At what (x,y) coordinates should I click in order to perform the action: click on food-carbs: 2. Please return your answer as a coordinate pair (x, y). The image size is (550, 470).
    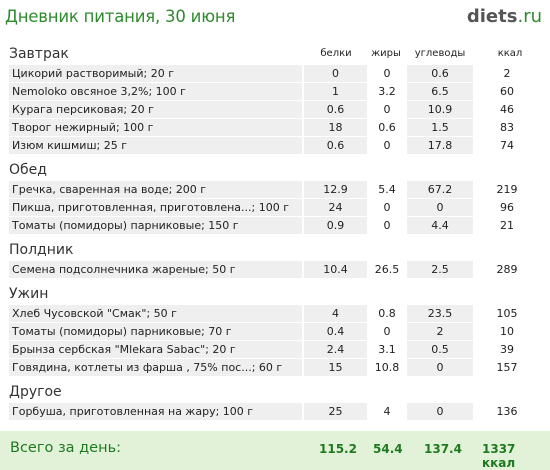
    Looking at the image, I should click on (440, 331).